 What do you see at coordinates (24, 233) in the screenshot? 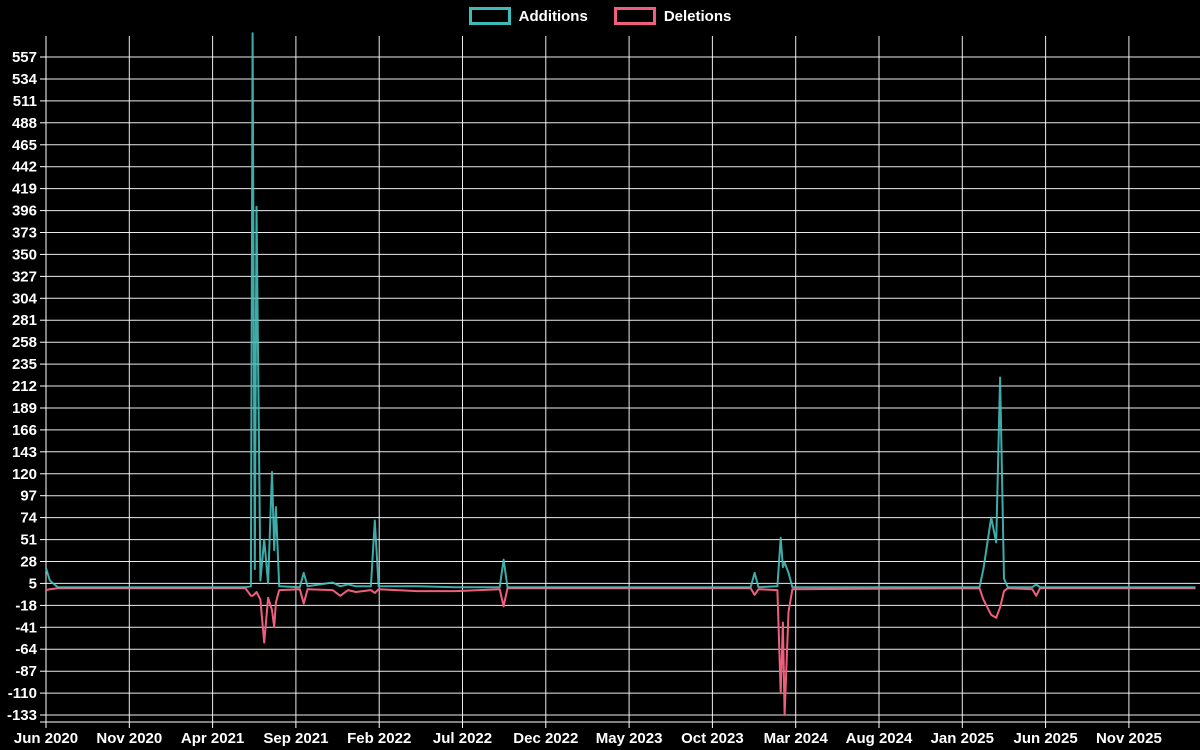
I see `y-tick-label: 373` at bounding box center [24, 233].